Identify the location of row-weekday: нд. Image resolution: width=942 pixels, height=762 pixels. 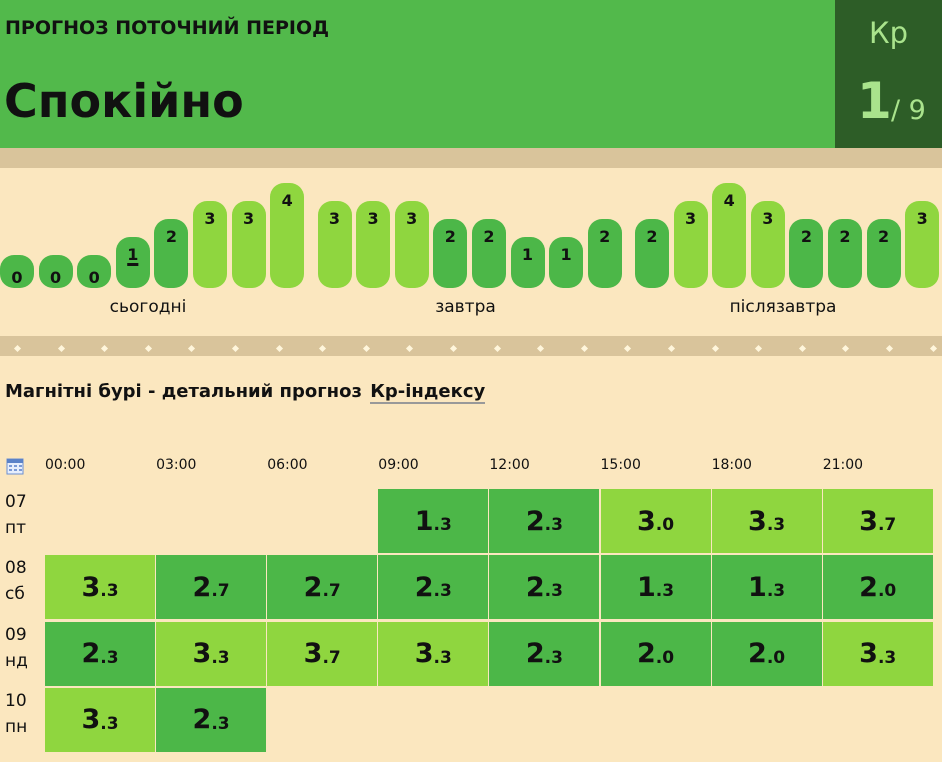
(16, 660).